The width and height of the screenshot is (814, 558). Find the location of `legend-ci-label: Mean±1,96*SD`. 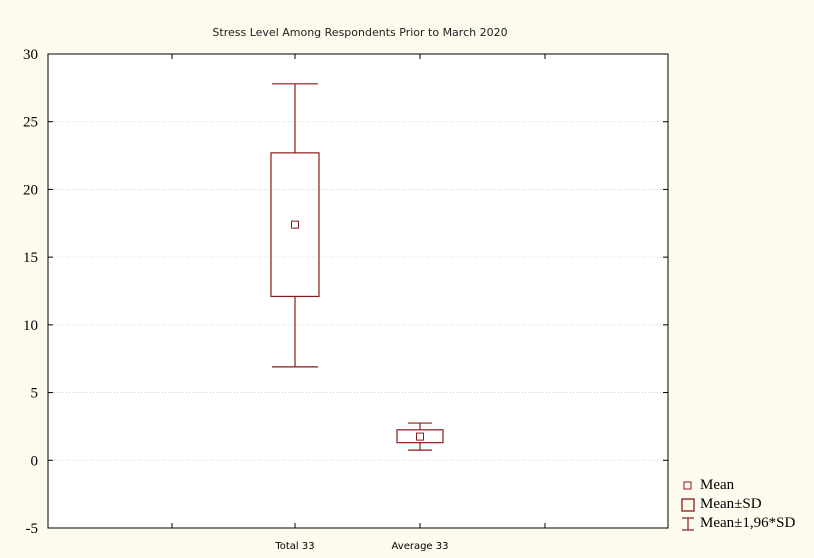

legend-ci-label: Mean±1,96*SD is located at coordinates (748, 523).